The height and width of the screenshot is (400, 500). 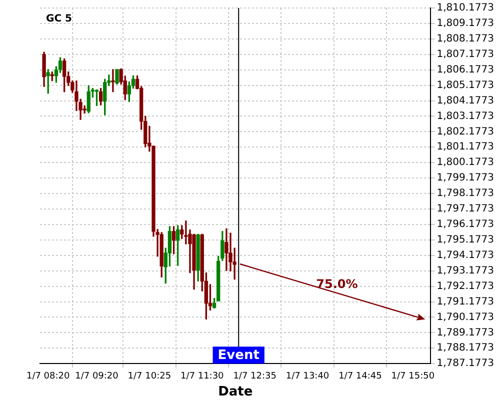 I want to click on y-tick-label: 1,790.1773, so click(x=465, y=317).